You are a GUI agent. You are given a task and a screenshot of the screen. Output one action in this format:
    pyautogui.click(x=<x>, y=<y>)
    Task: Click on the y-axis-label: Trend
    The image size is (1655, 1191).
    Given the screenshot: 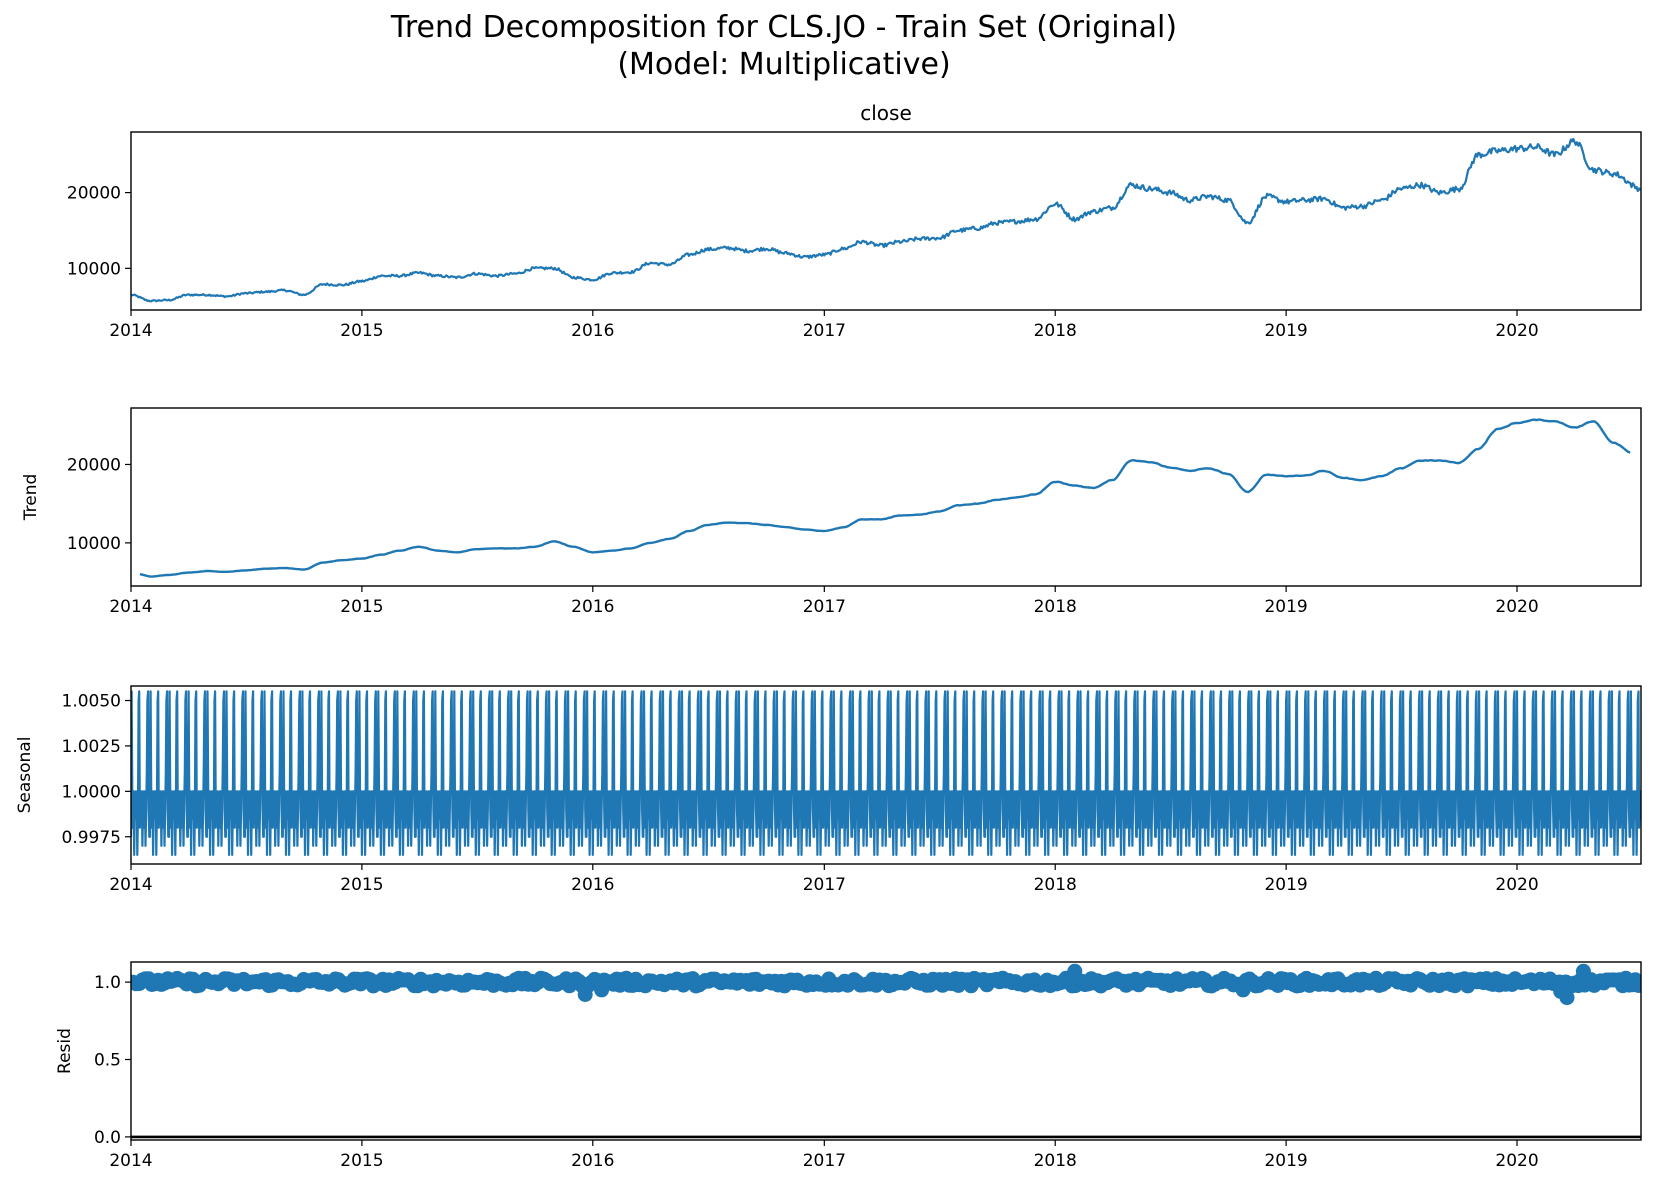 What is the action you would take?
    pyautogui.click(x=31, y=498)
    